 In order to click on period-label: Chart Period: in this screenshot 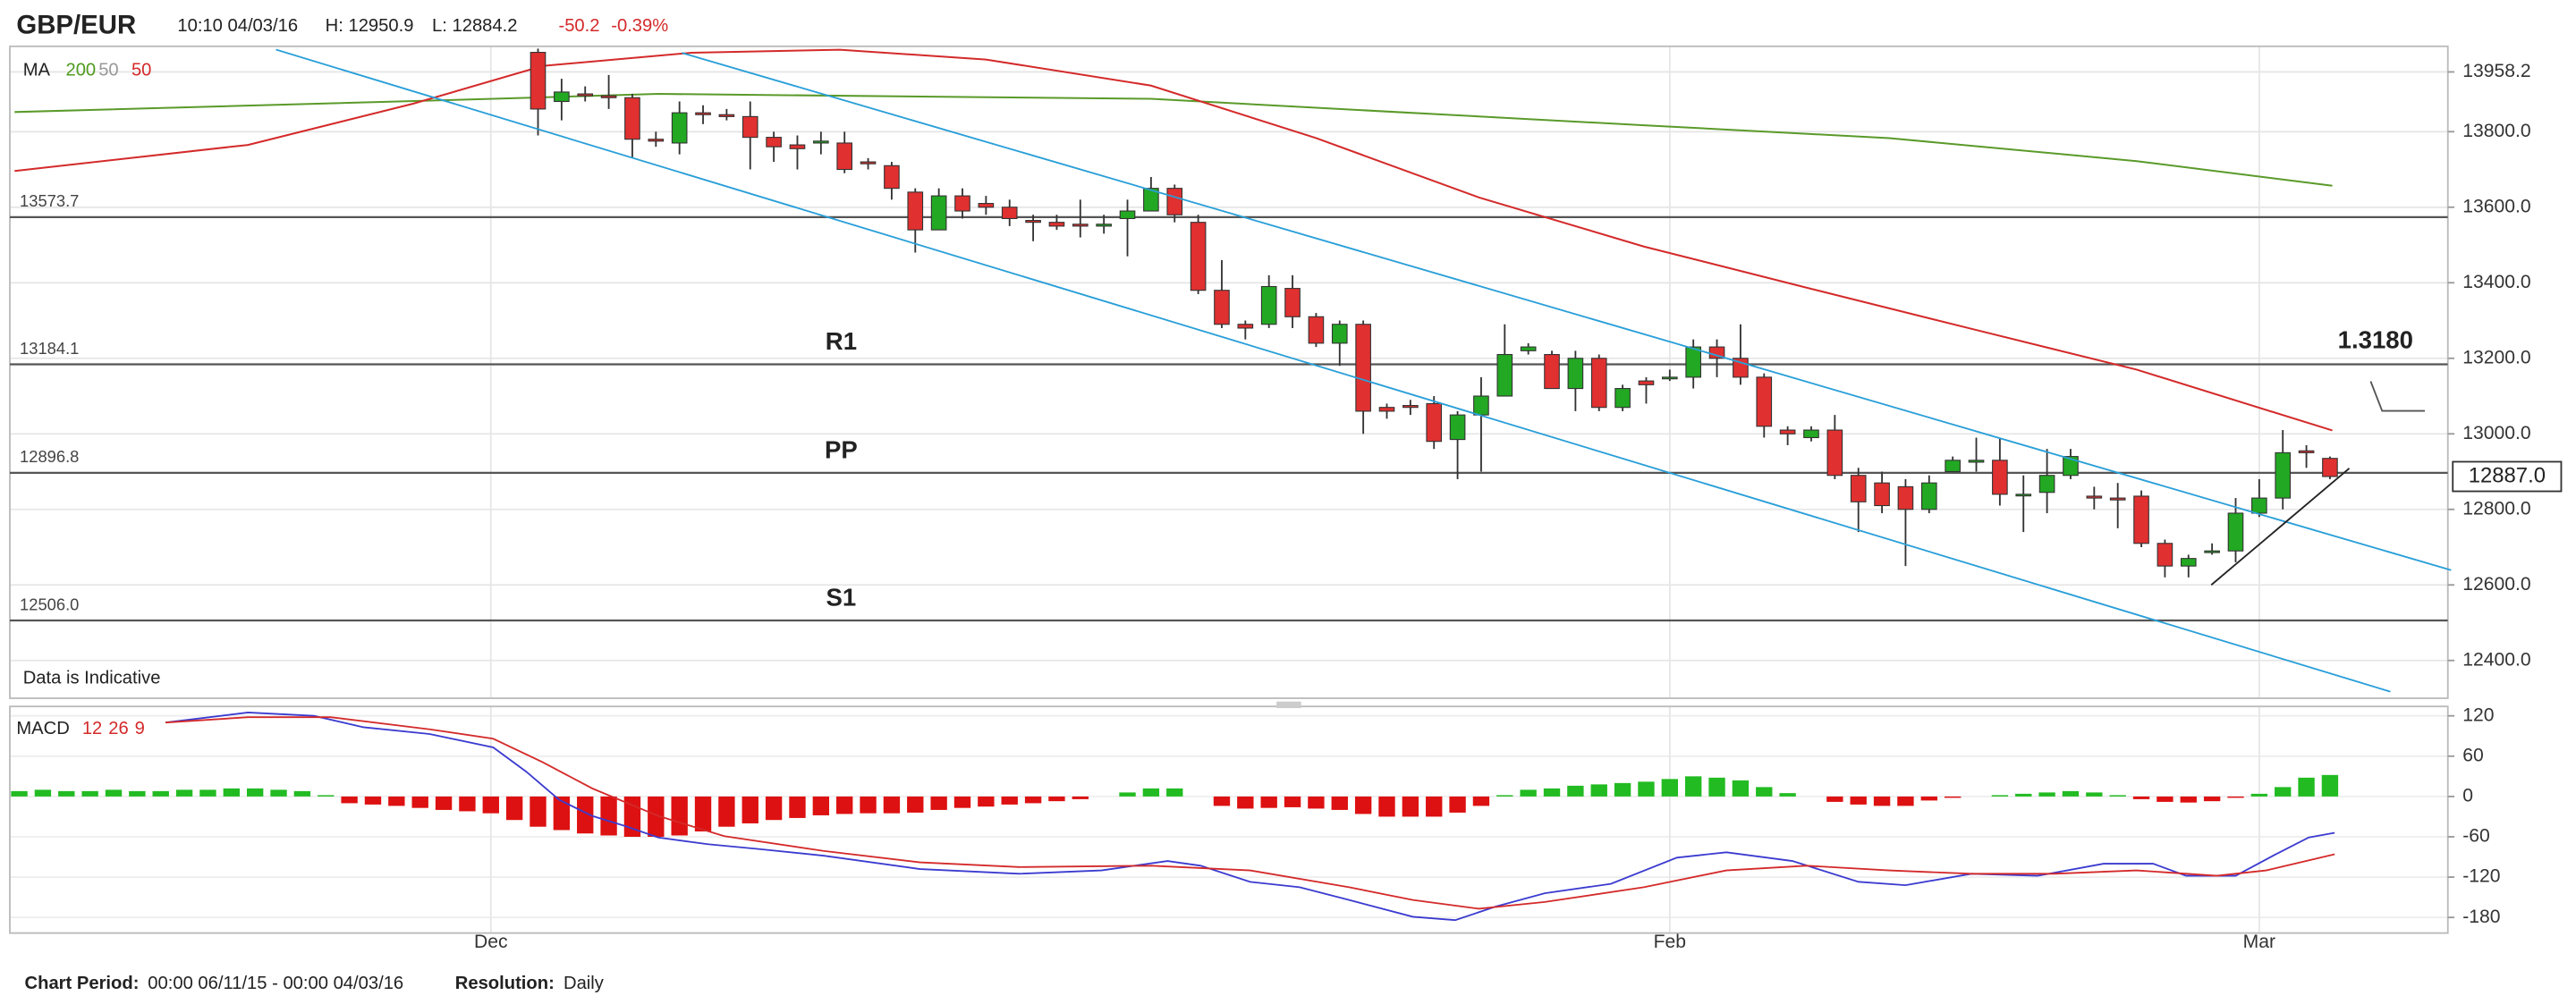, I will do `click(82, 983)`.